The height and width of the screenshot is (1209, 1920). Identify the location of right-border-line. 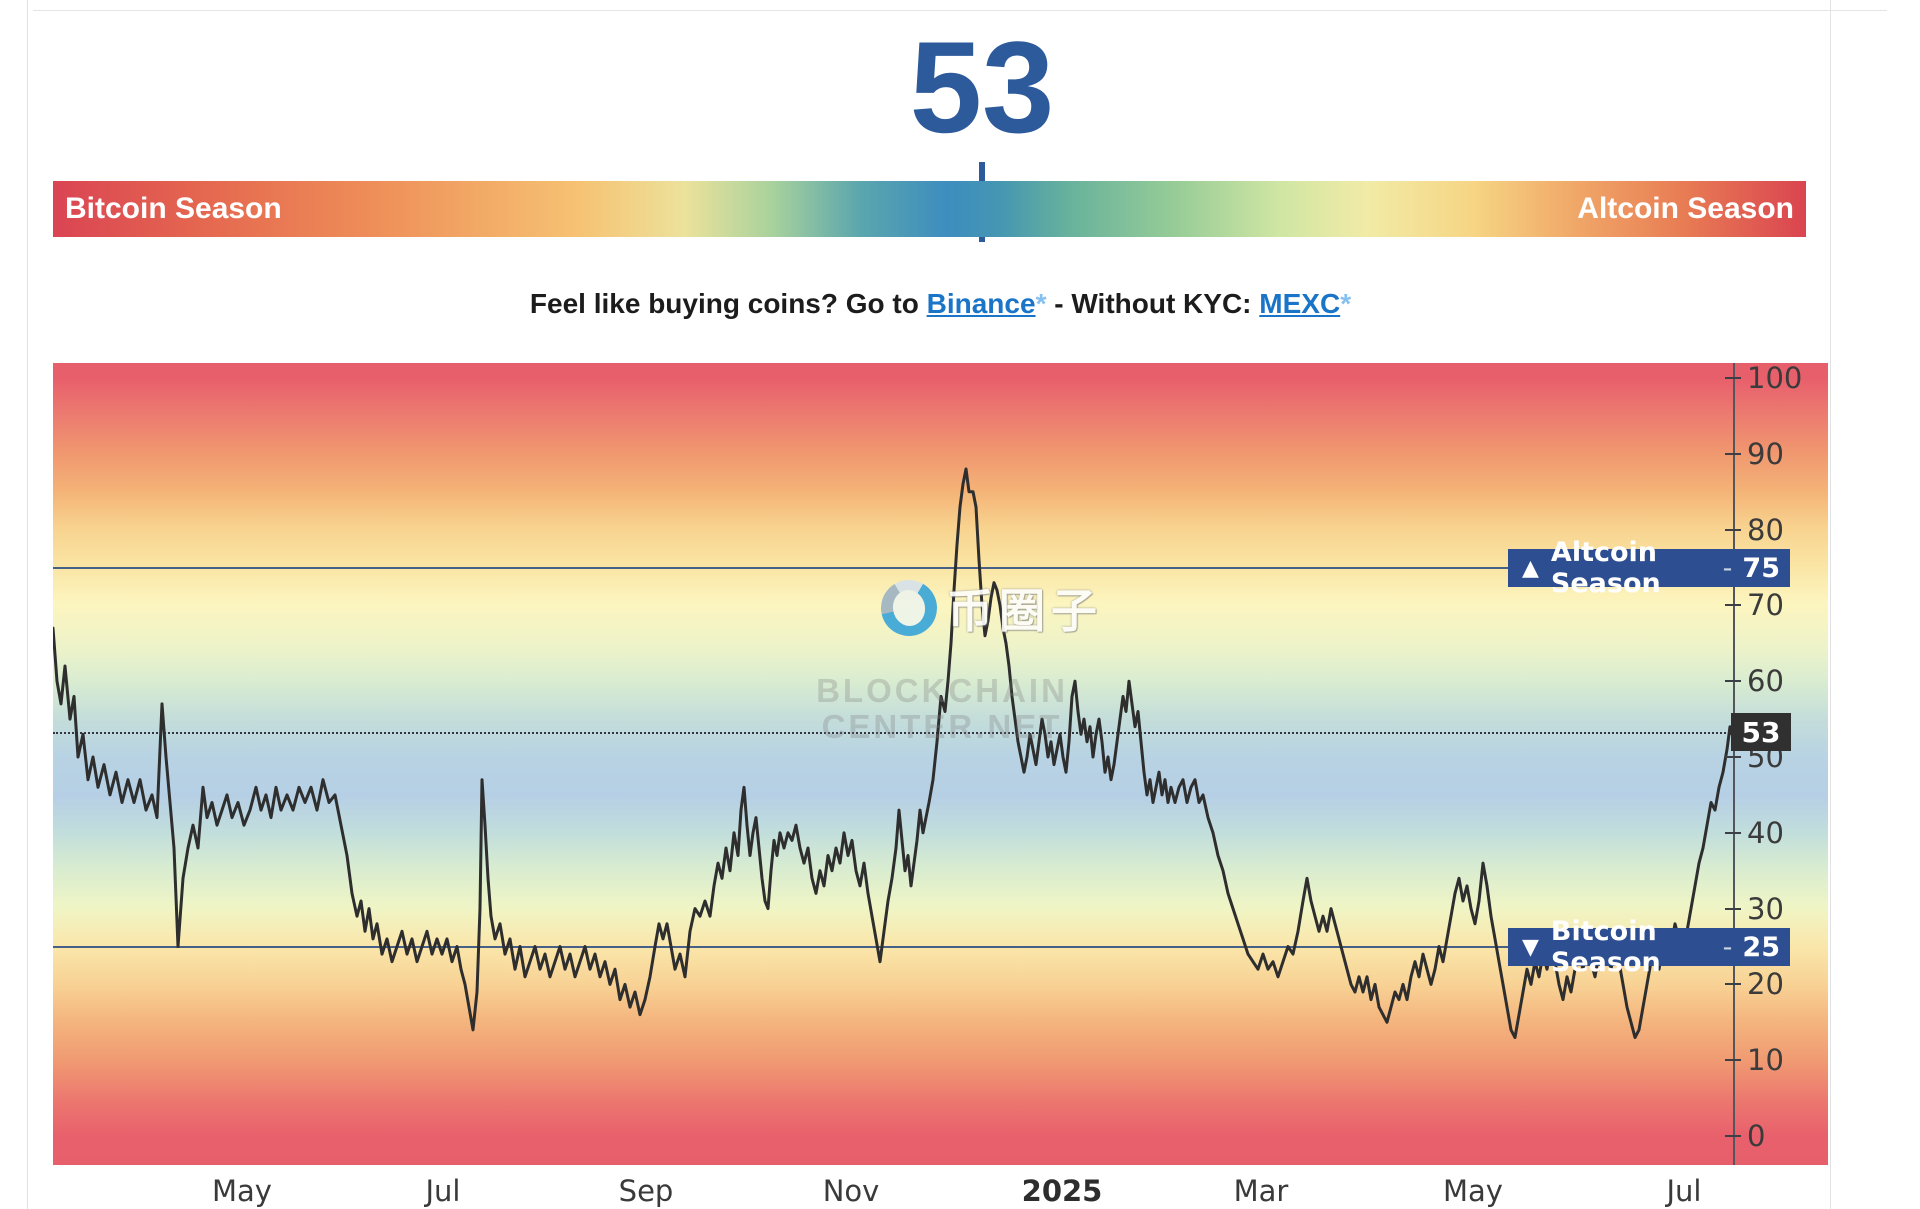
(1830, 604).